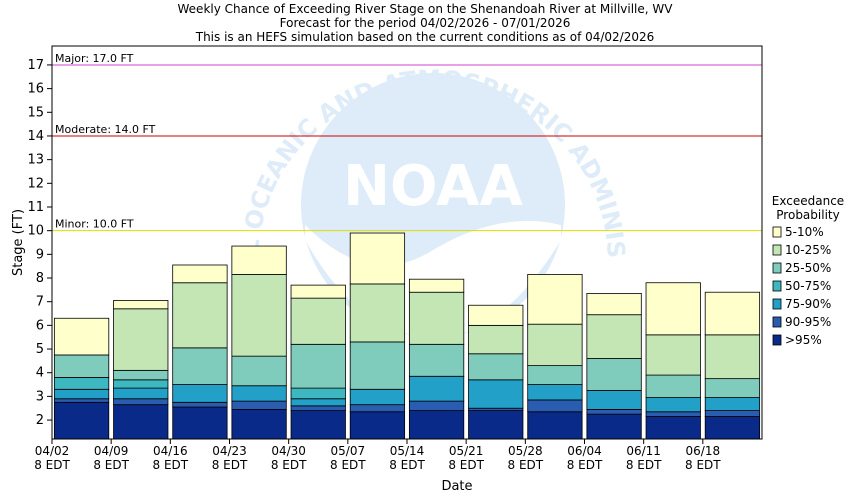  Describe the element at coordinates (643, 451) in the screenshot. I see `x-tick-label: 06/11` at that location.